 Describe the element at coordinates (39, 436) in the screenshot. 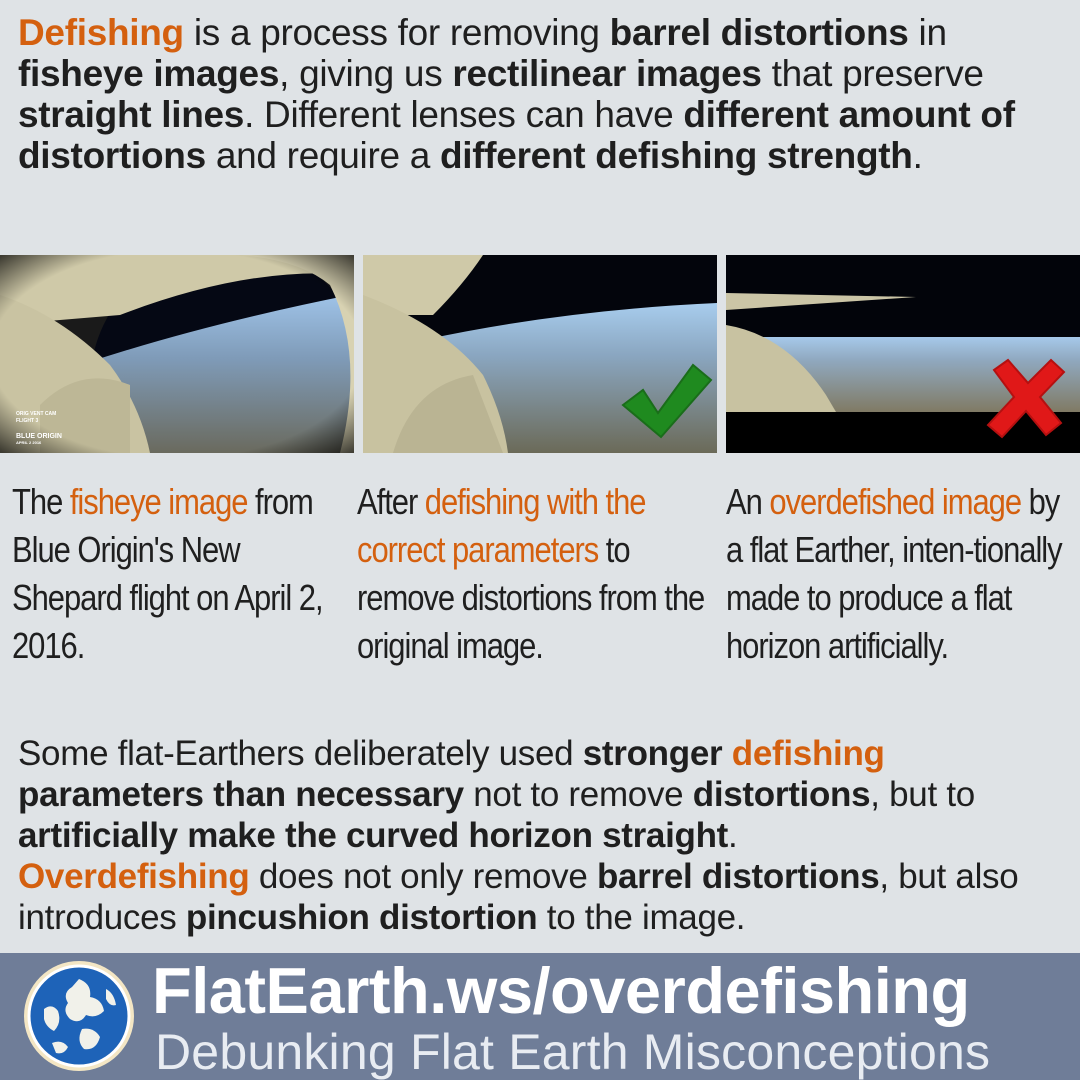

I see `svg-text: BLUE ORIGIN` at that location.